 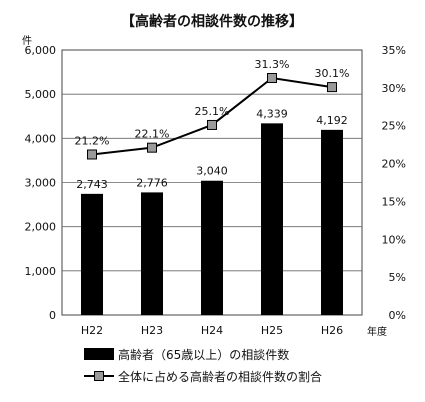 I want to click on right-tick-label: 20%, so click(x=394, y=164).